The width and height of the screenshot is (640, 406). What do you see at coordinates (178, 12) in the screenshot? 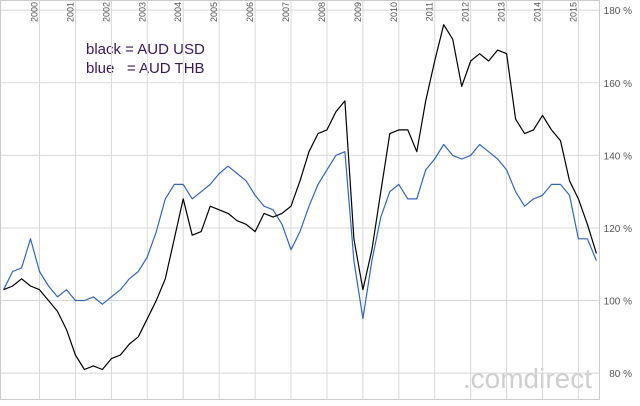
I see `x-tick-label: 2004` at bounding box center [178, 12].